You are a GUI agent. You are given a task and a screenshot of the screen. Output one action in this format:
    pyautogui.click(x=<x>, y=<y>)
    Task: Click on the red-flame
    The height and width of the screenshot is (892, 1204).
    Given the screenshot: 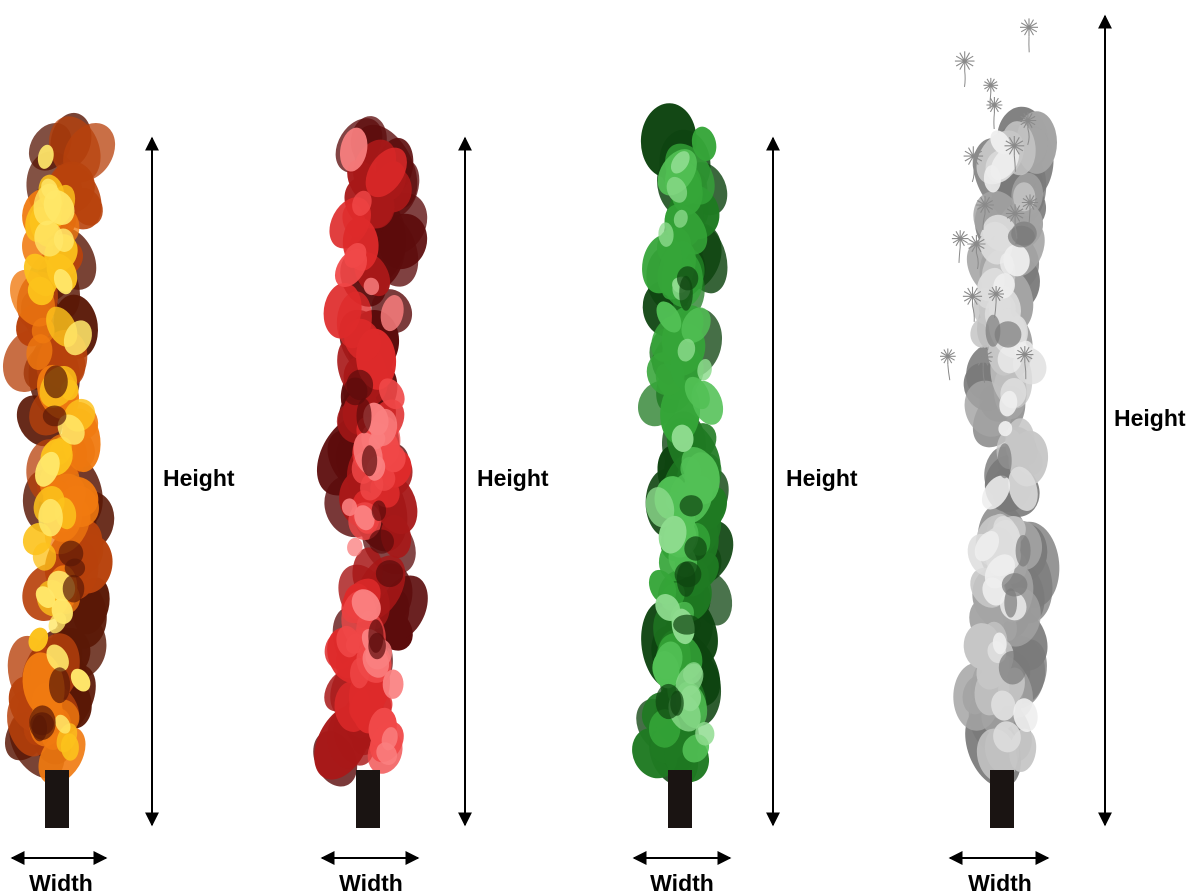 What is the action you would take?
    pyautogui.click(x=371, y=452)
    